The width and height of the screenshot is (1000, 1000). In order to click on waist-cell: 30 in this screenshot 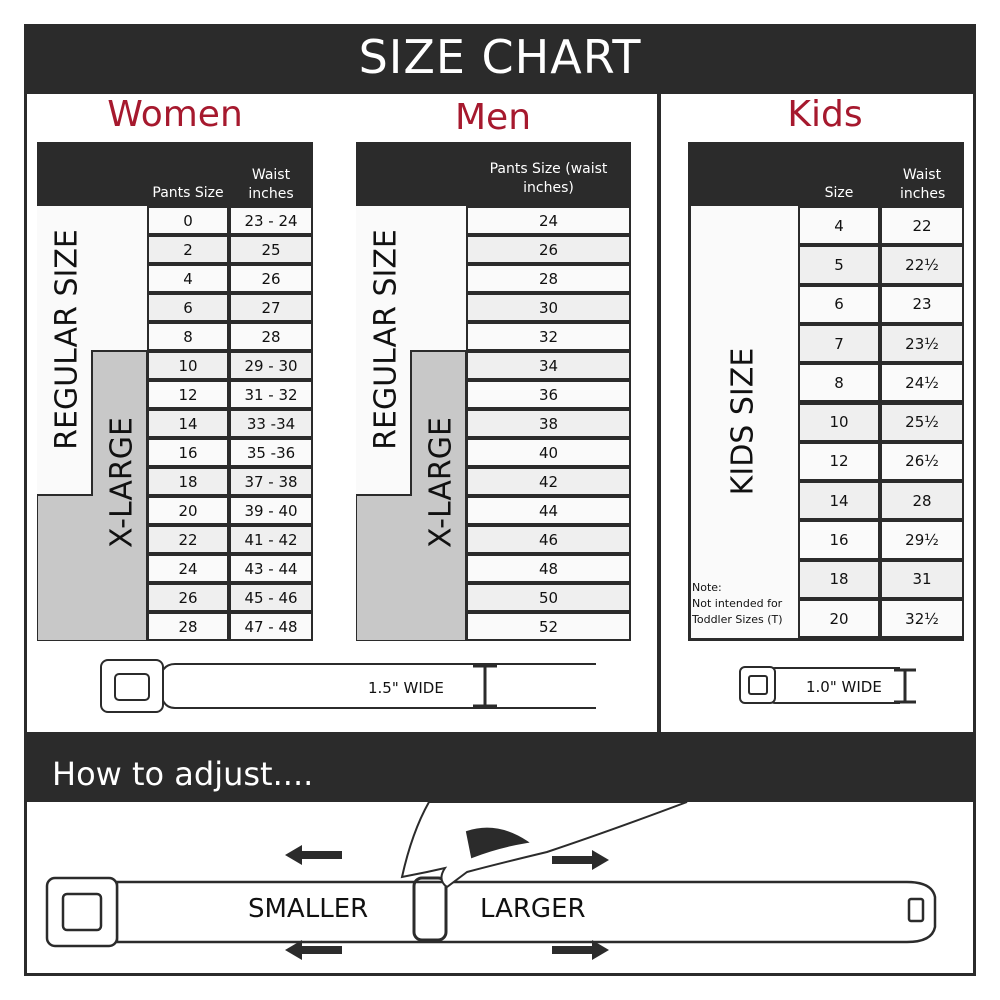, I will do `click(548, 307)`.